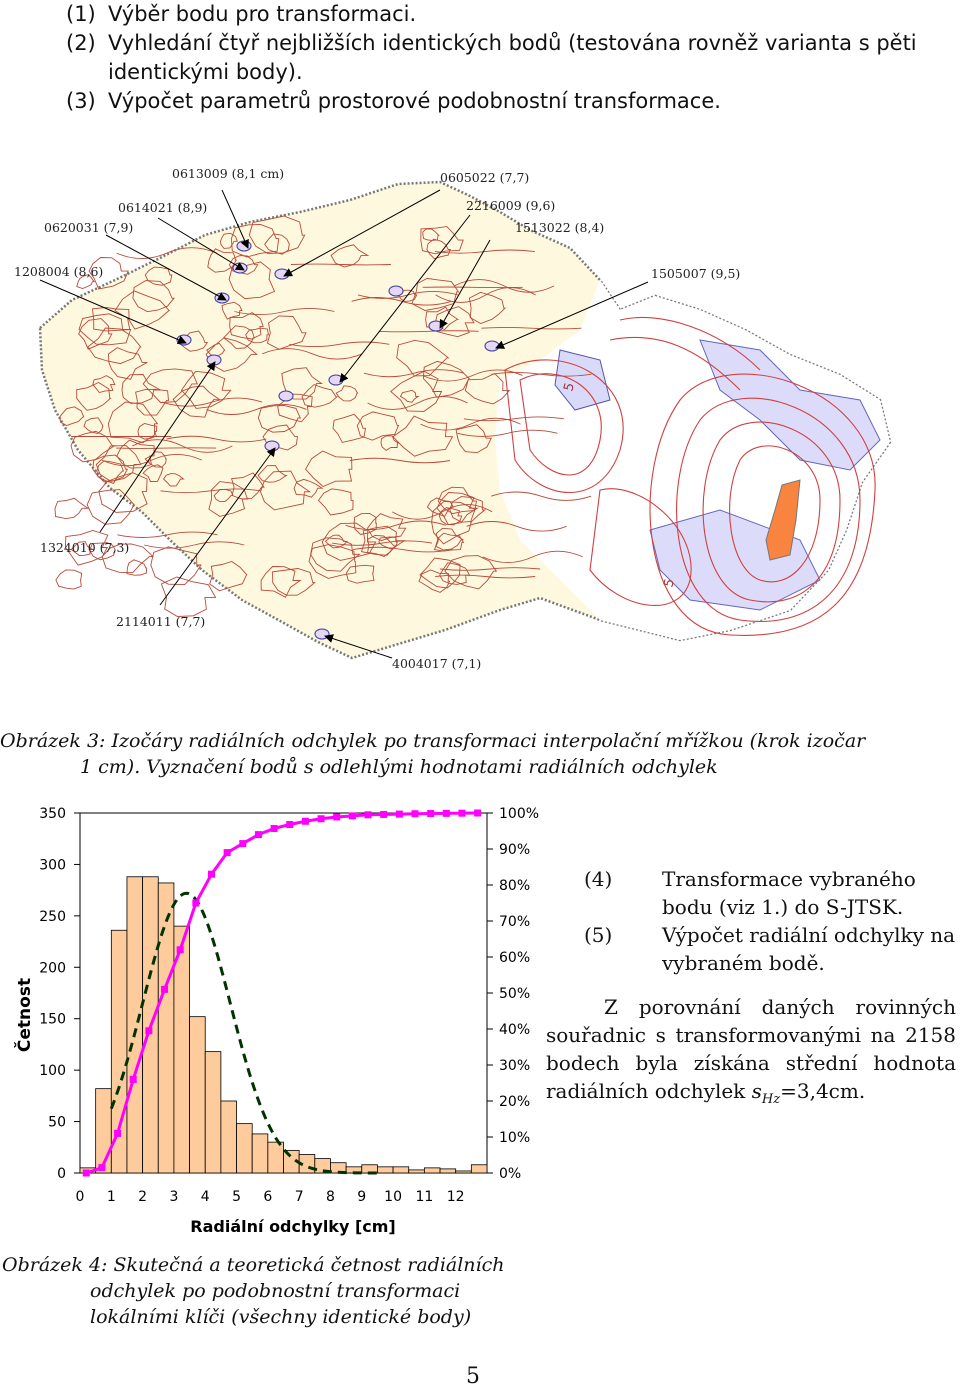 This screenshot has height=1391, width=960. What do you see at coordinates (514, 994) in the screenshot?
I see `y2-tick-label: 50%` at bounding box center [514, 994].